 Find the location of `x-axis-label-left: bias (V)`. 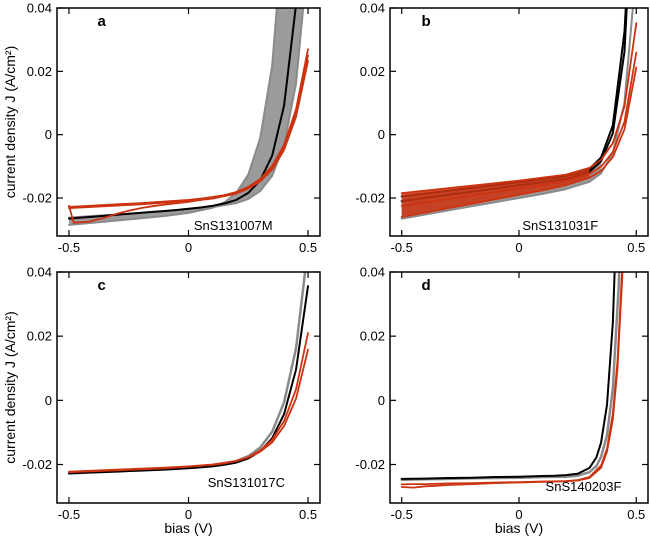

x-axis-label-left: bias (V) is located at coordinates (188, 528).